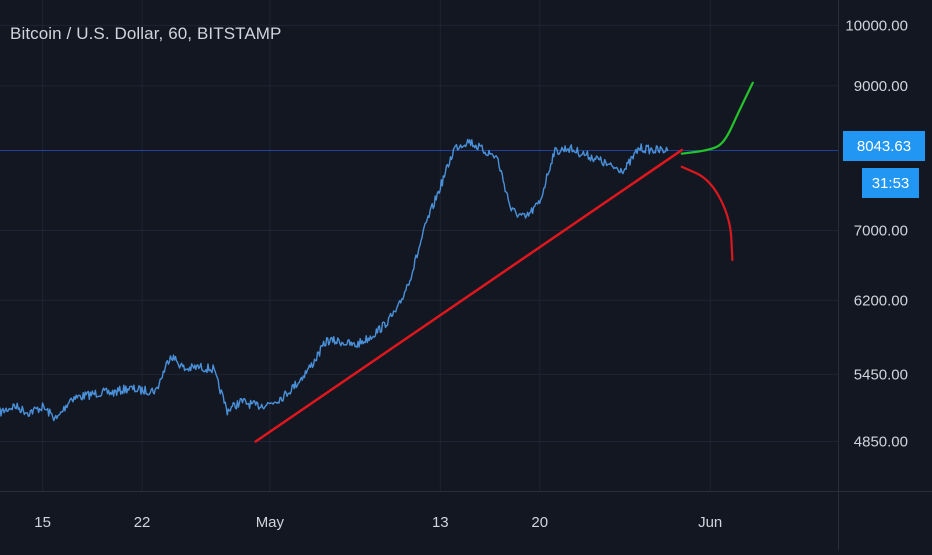  Describe the element at coordinates (710, 522) in the screenshot. I see `x-tick-label: Jun` at that location.